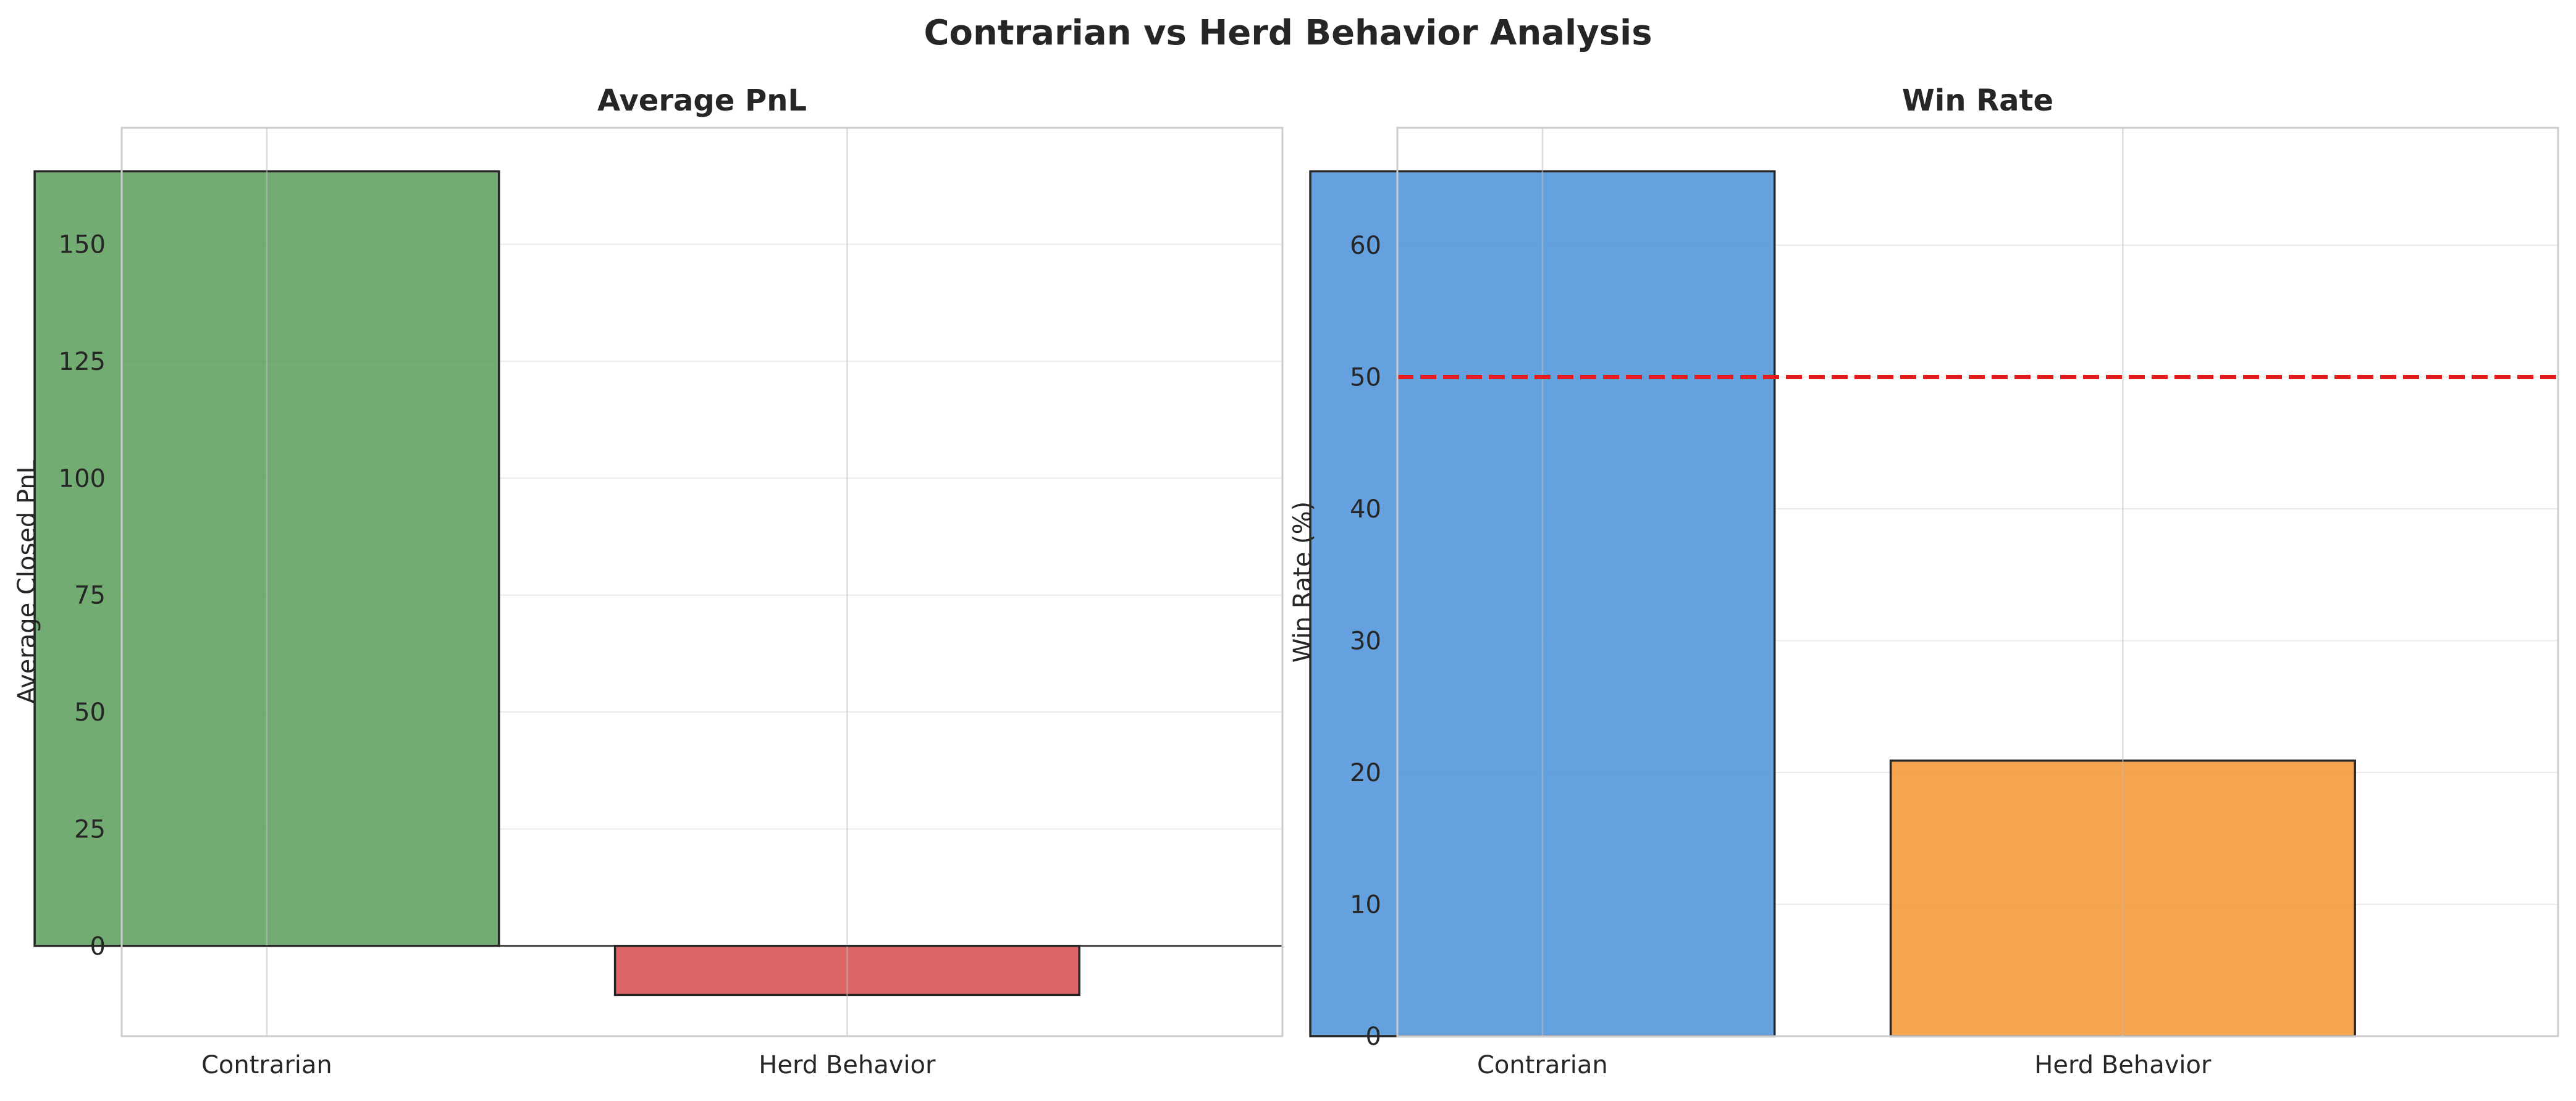 The image size is (2576, 1101). What do you see at coordinates (27, 581) in the screenshot?
I see `y-axis-label: Average Closed PnL` at bounding box center [27, 581].